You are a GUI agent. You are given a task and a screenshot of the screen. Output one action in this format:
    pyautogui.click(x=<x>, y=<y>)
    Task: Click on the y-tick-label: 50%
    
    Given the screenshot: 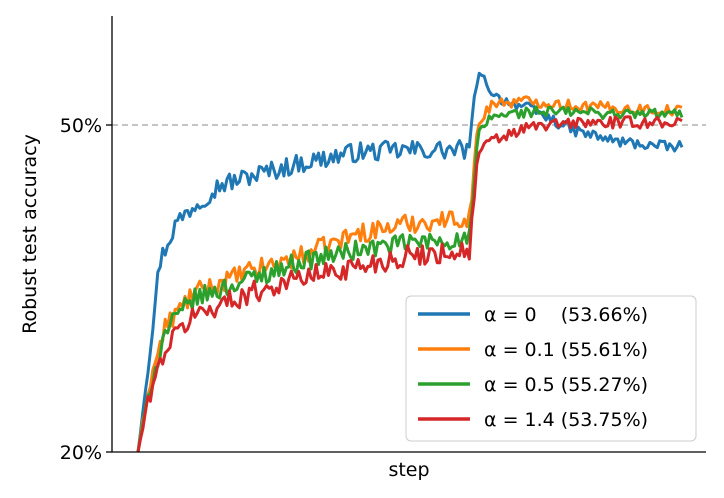 What is the action you would take?
    pyautogui.click(x=81, y=126)
    